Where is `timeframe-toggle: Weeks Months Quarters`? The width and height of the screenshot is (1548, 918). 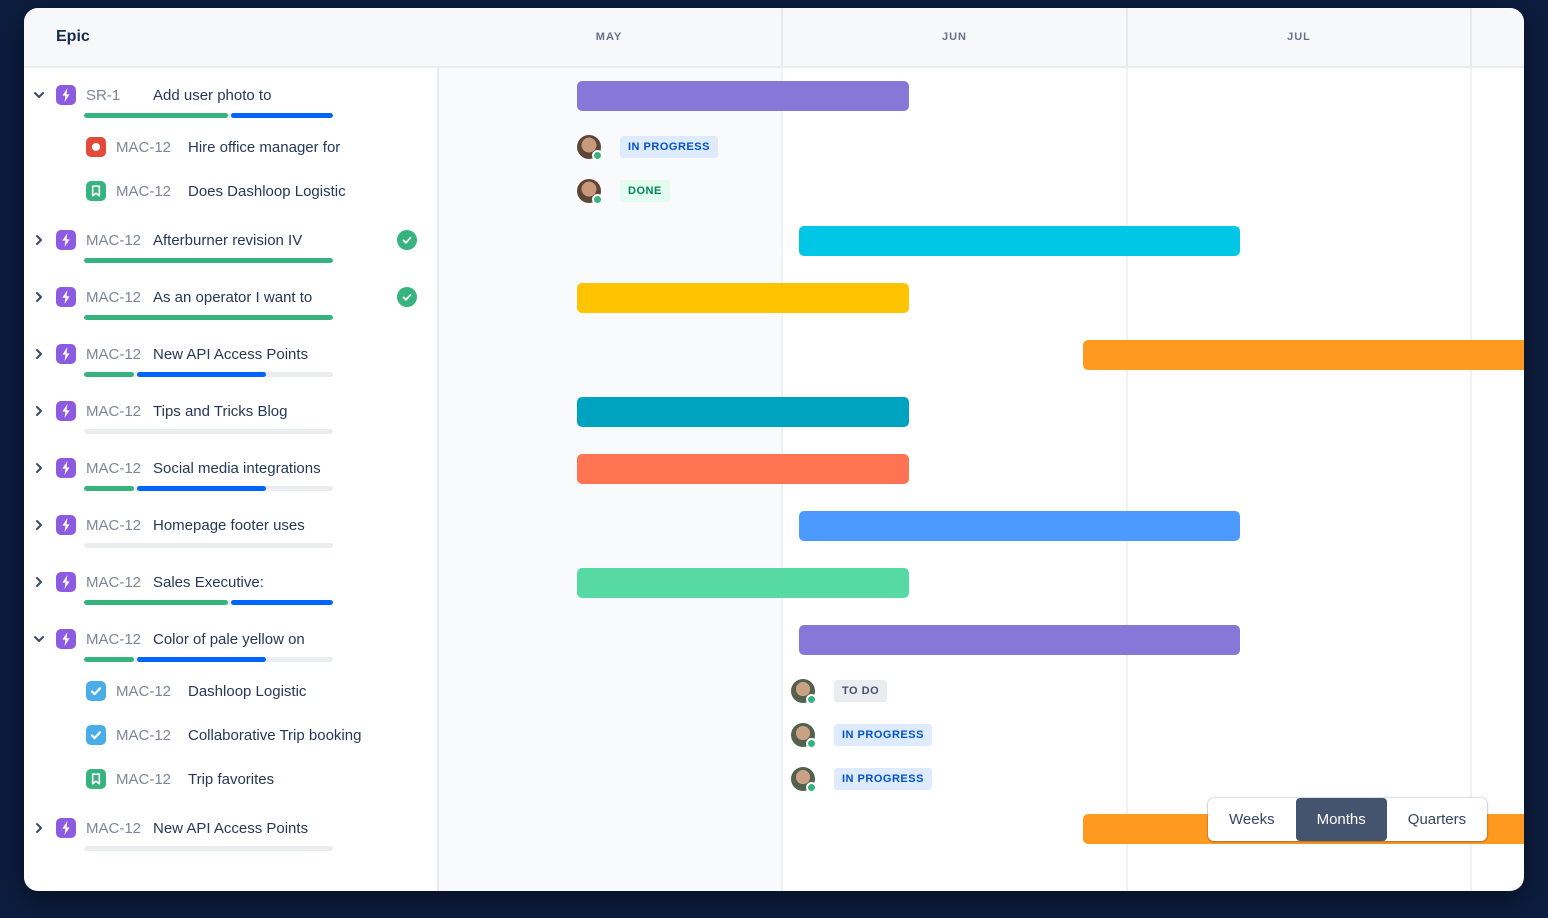
timeframe-toggle: Weeks Months Quarters is located at coordinates (1348, 819).